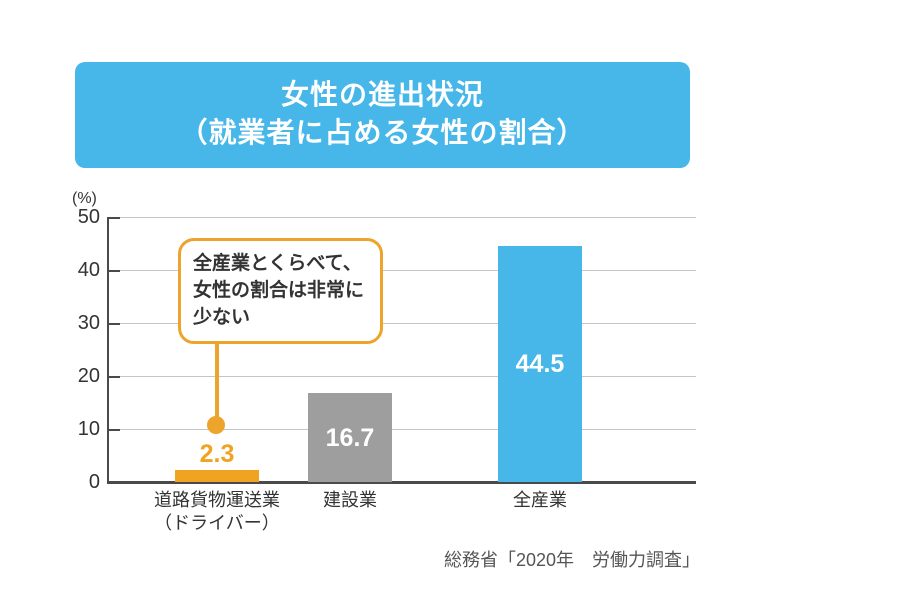 This screenshot has width=900, height=600. Describe the element at coordinates (88, 270) in the screenshot. I see `y-axis-tick-label-40: 40` at that location.